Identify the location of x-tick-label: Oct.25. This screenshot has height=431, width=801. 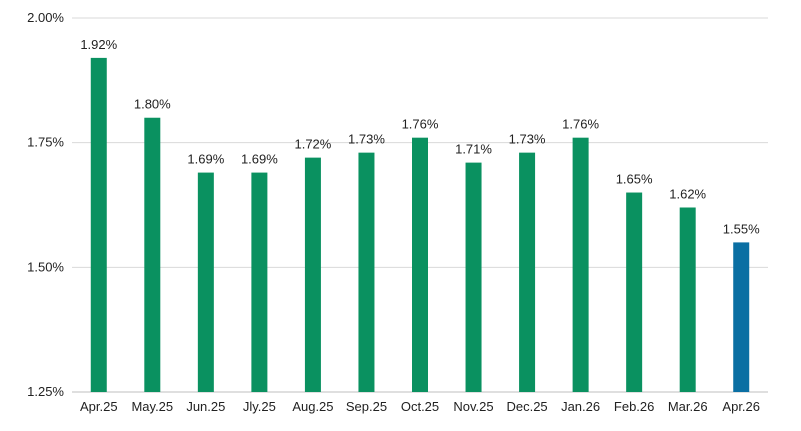
(420, 406).